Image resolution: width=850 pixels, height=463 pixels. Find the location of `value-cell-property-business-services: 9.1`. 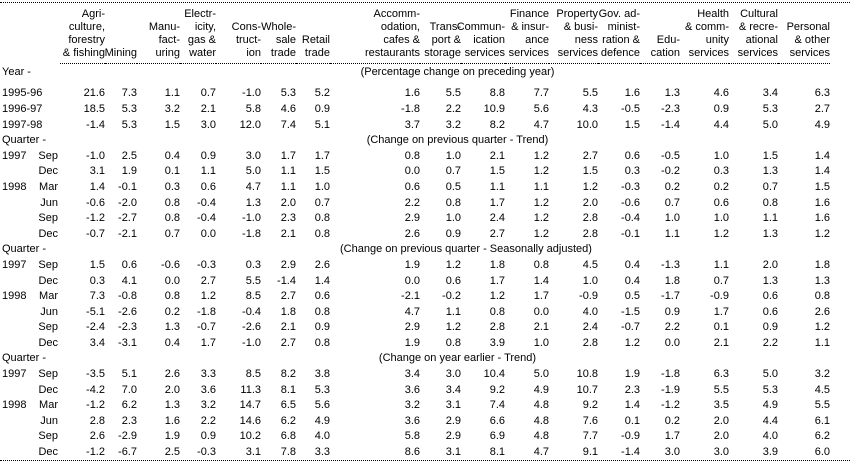

value-cell-property-business-services: 9.1 is located at coordinates (590, 452).